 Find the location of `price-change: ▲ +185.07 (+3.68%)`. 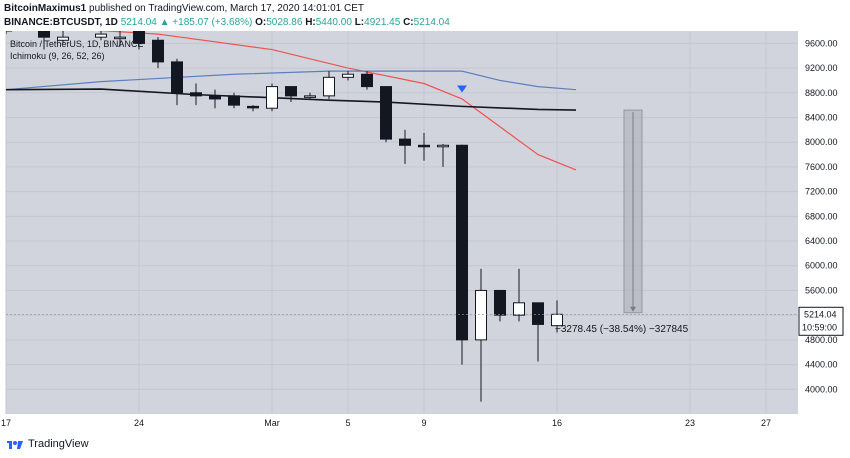

price-change: ▲ +185.07 (+3.68%) is located at coordinates (206, 22).